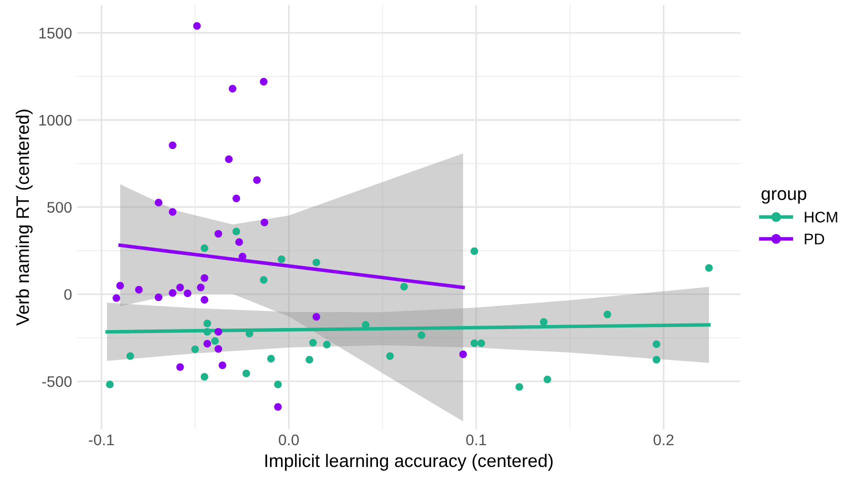 The image size is (856, 502). I want to click on y-axis-title: Verb naming RT (centered), so click(24, 218).